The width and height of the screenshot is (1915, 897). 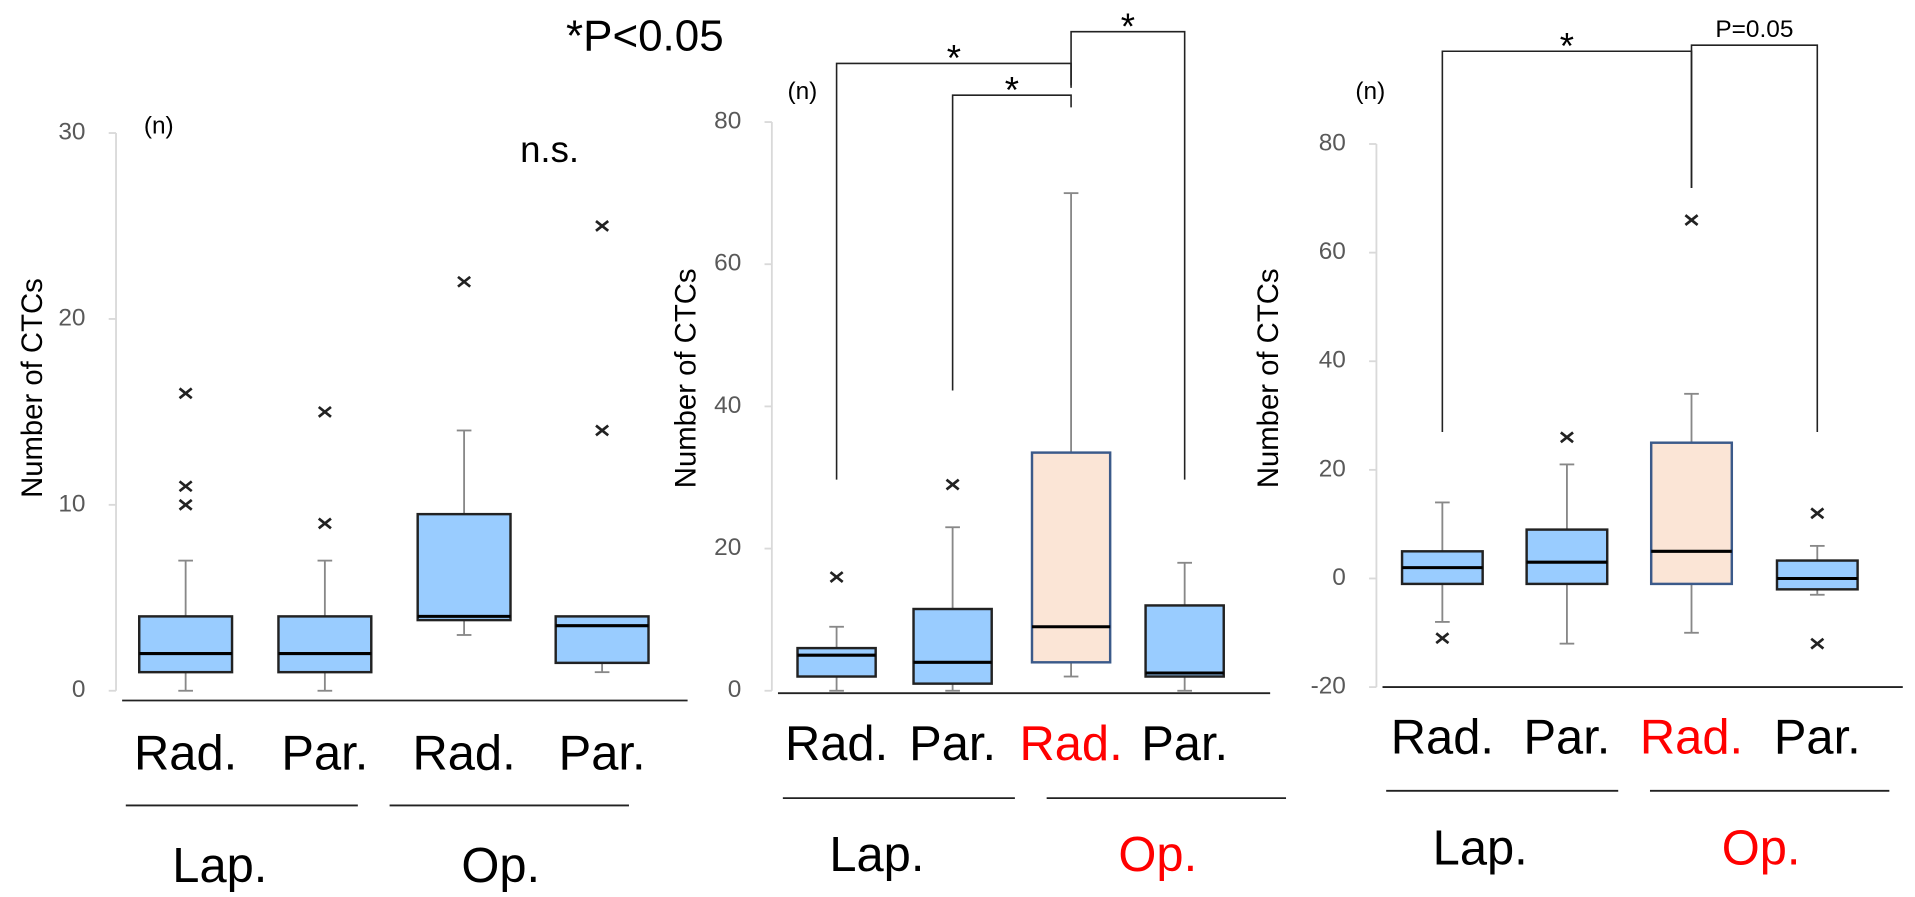 What do you see at coordinates (1328, 686) in the screenshot?
I see `y-tick-label: -20` at bounding box center [1328, 686].